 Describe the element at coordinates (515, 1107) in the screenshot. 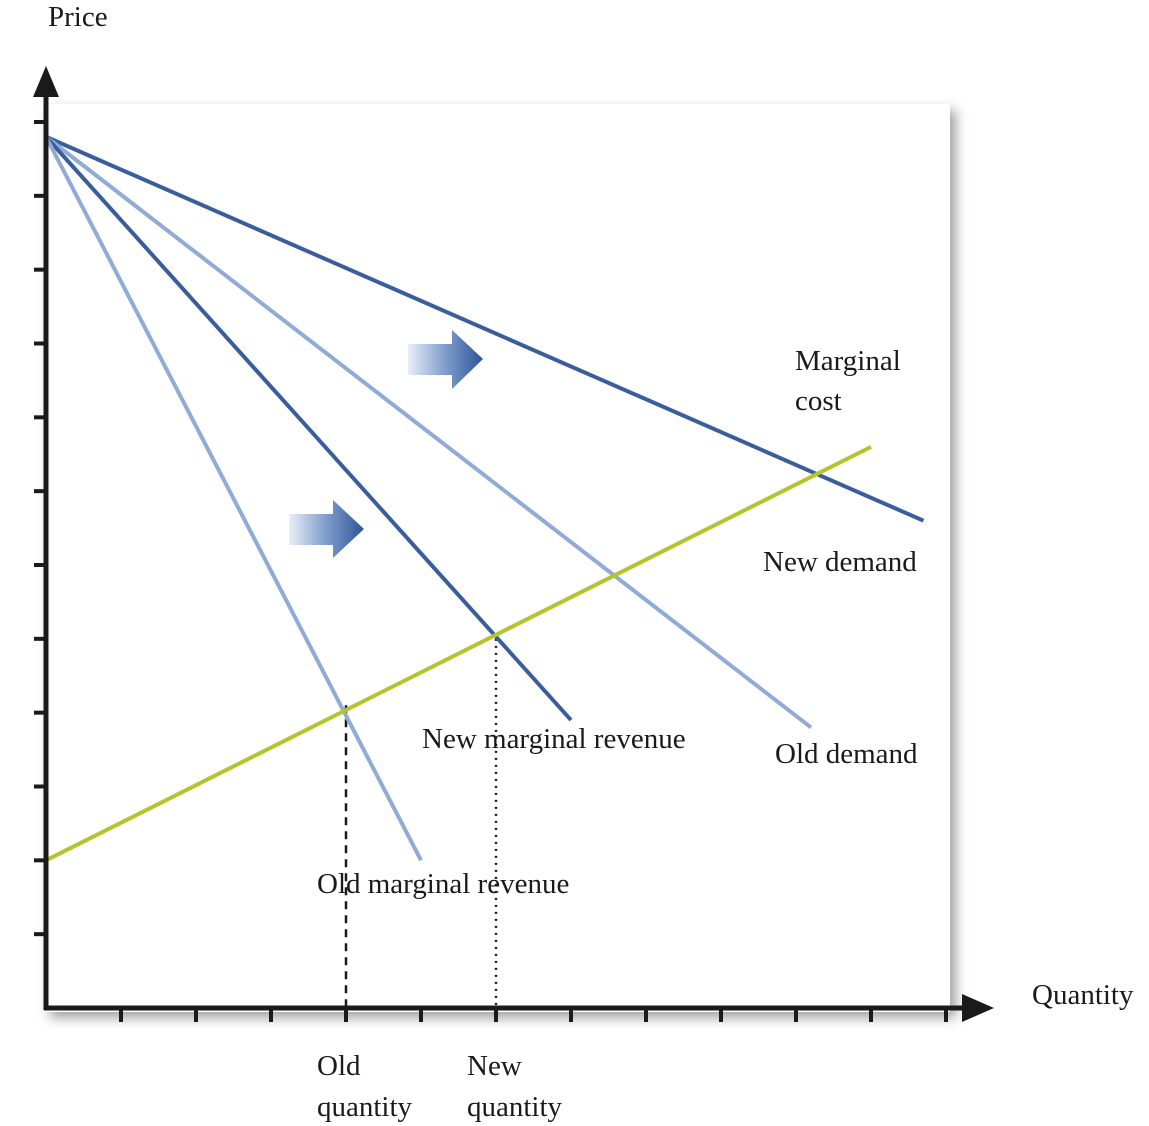

I see `new-quantity-label: quantity` at that location.